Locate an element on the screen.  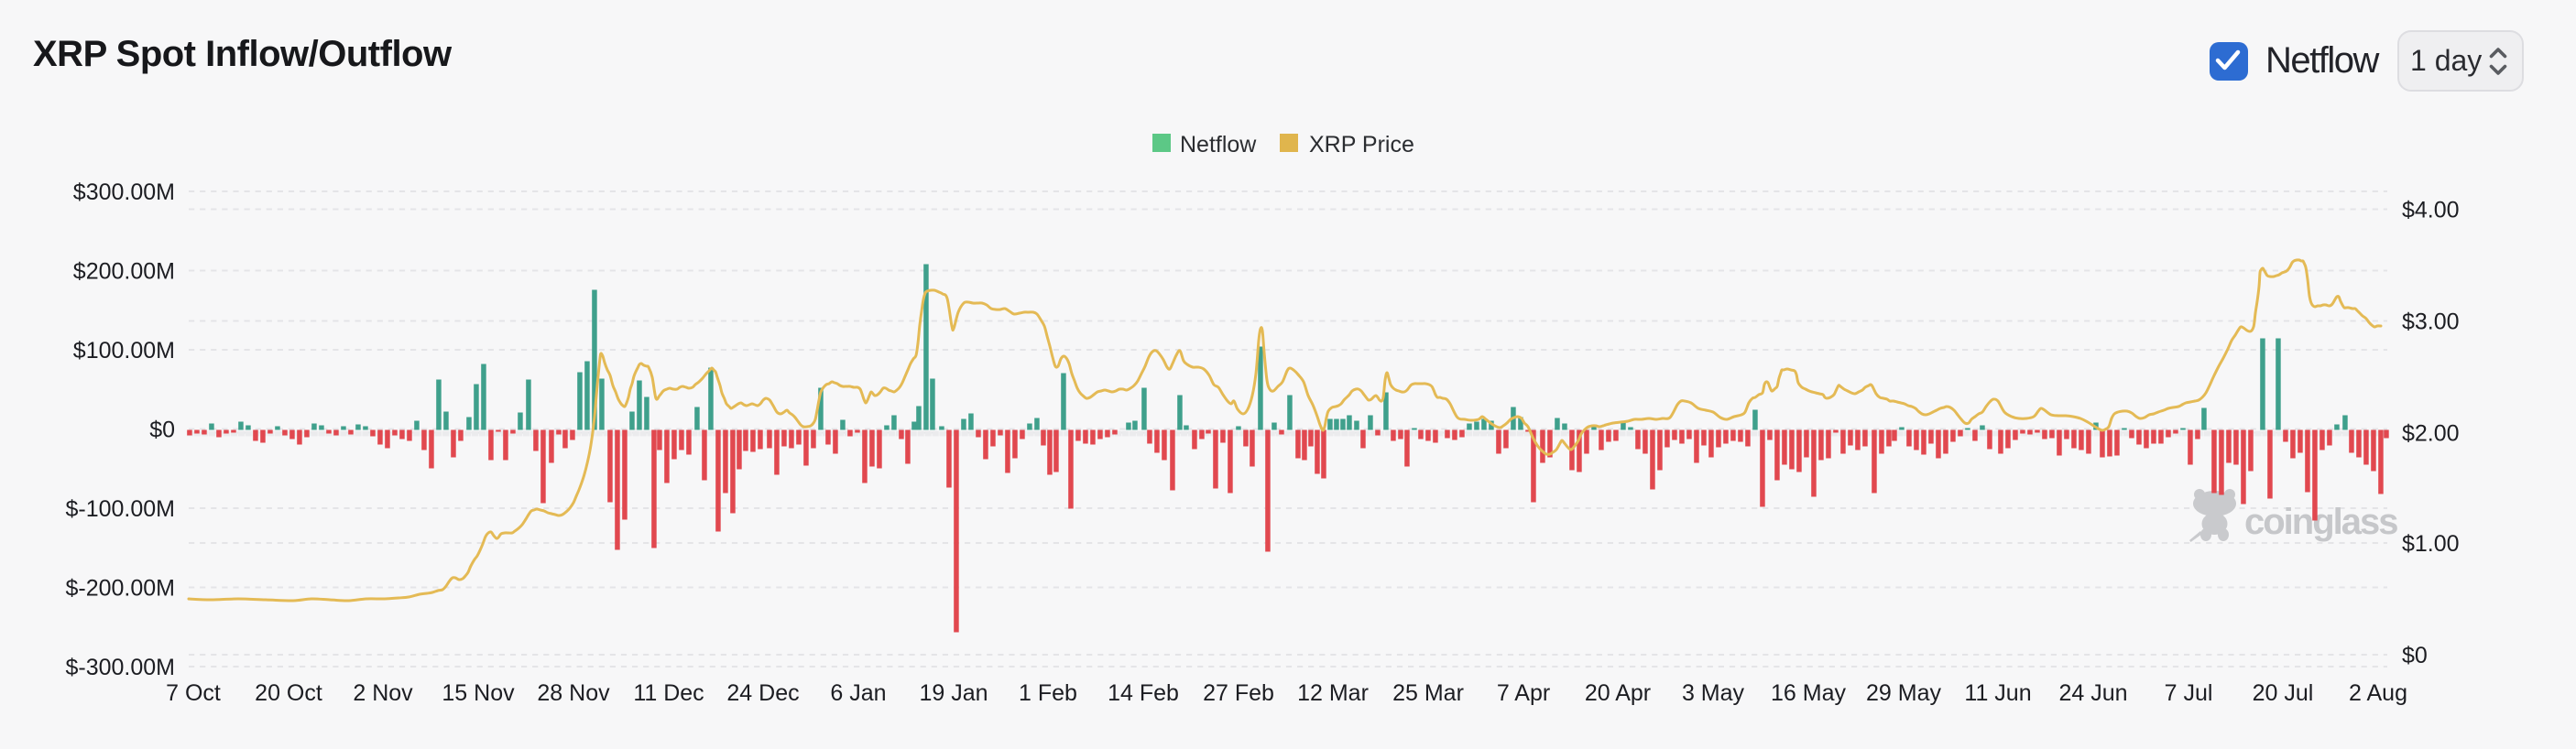
svg-text: $-200.00M is located at coordinates (120, 589).